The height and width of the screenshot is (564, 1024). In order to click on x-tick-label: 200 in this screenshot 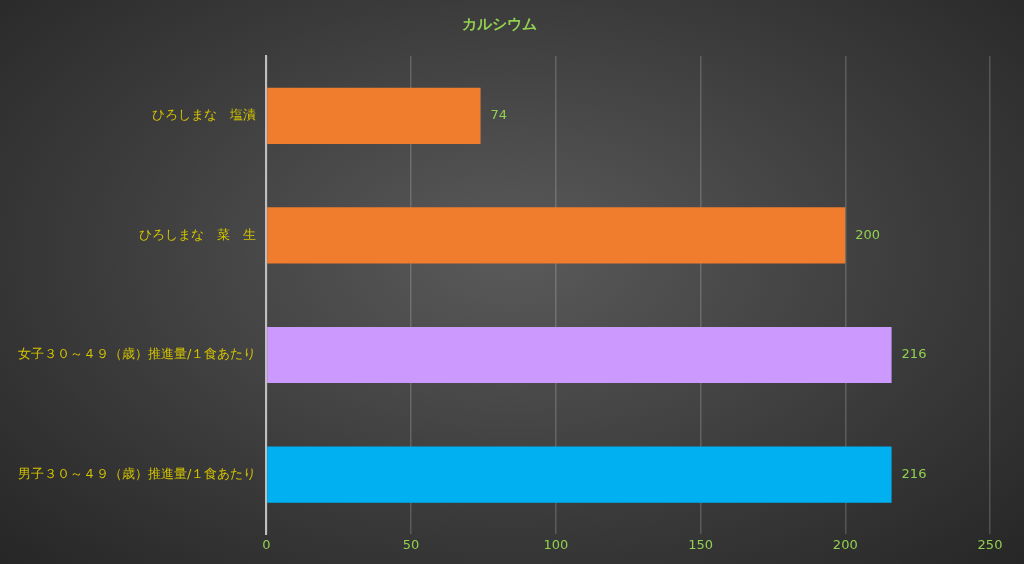, I will do `click(845, 544)`.